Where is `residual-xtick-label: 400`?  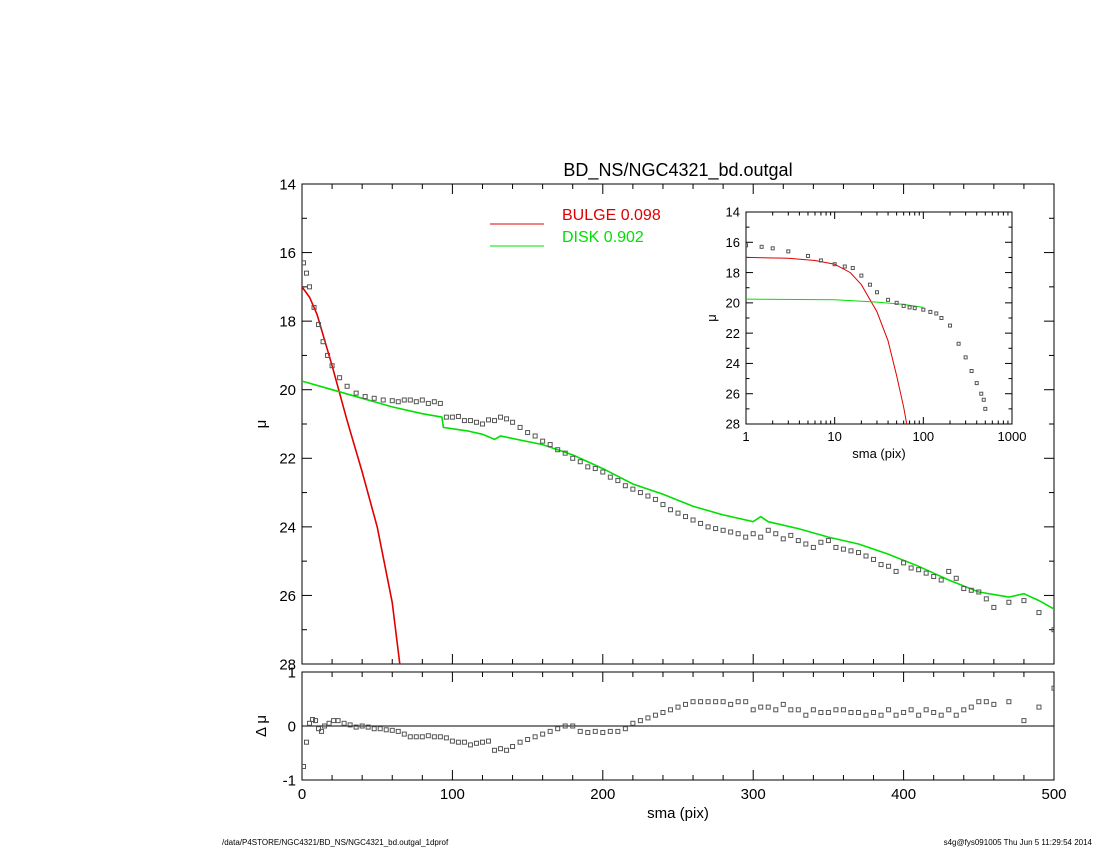
residual-xtick-label: 400 is located at coordinates (903, 794).